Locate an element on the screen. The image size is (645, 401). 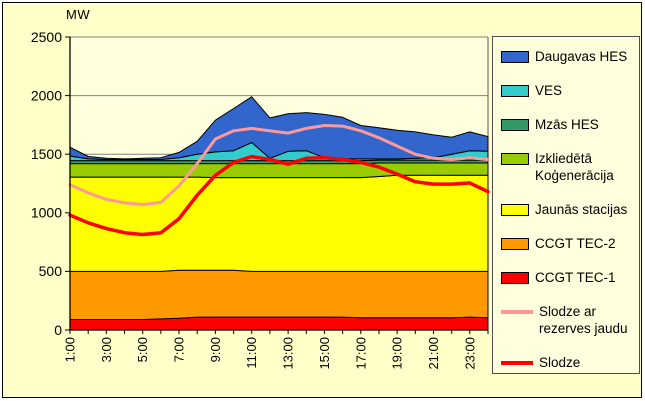
legend-label: Mzās HES is located at coordinates (567, 124).